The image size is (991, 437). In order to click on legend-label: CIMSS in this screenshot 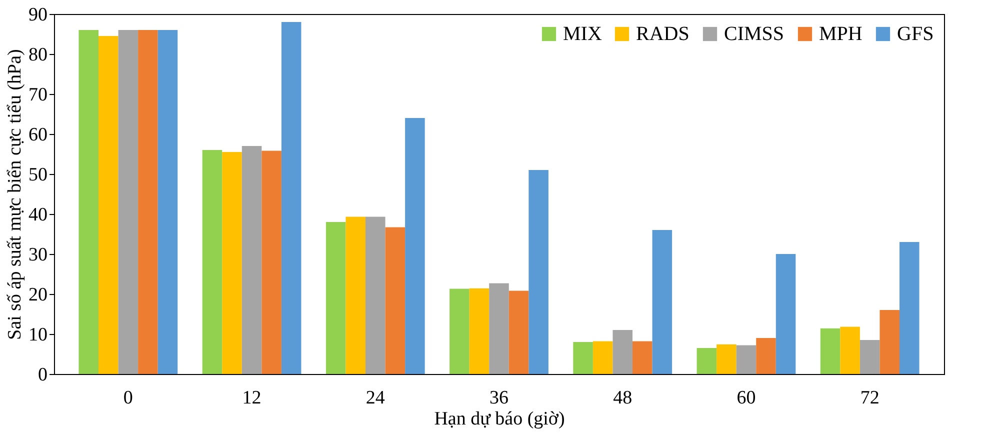, I will do `click(754, 34)`.